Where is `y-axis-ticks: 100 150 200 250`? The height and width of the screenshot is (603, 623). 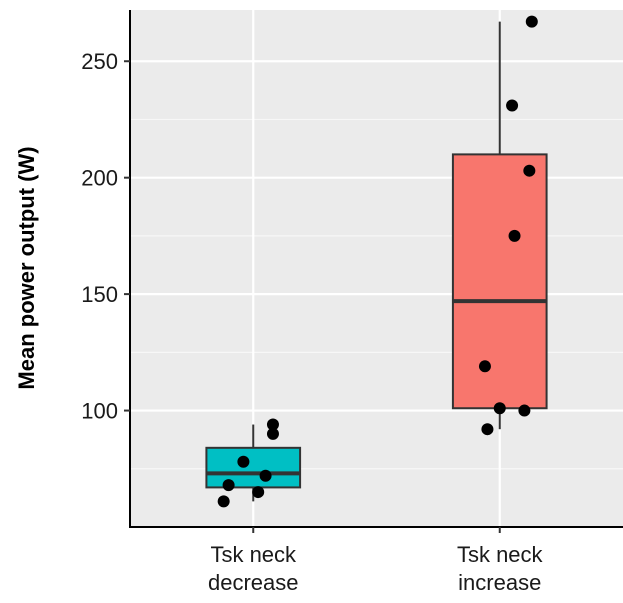 y-axis-ticks: 100 150 200 250 is located at coordinates (105, 236).